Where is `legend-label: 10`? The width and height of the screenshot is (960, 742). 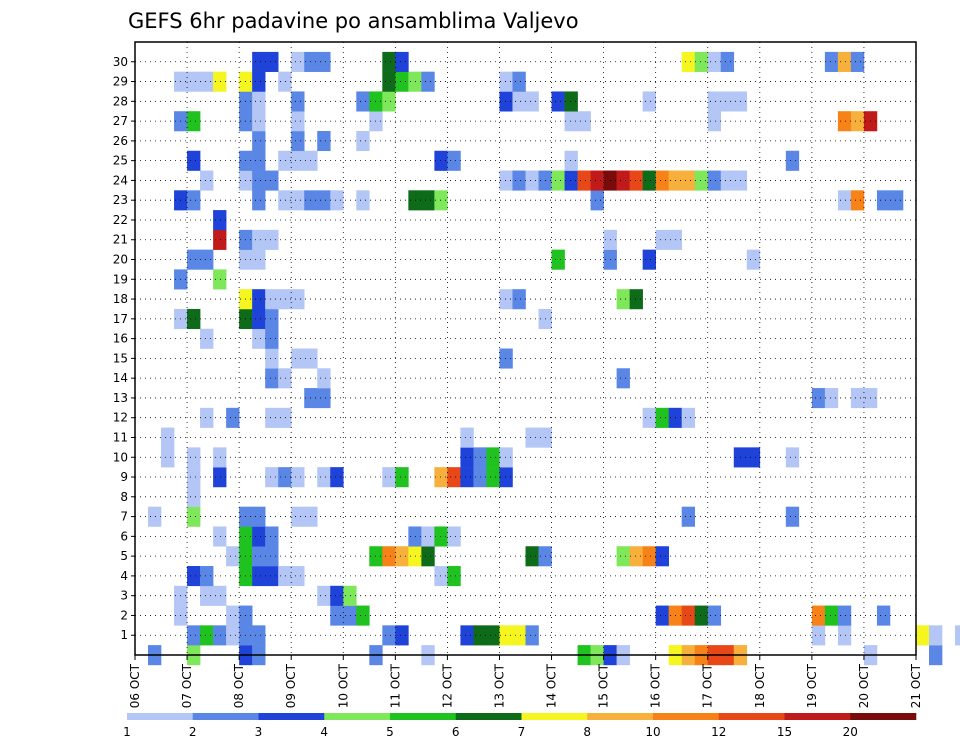
legend-label: 10 is located at coordinates (652, 732).